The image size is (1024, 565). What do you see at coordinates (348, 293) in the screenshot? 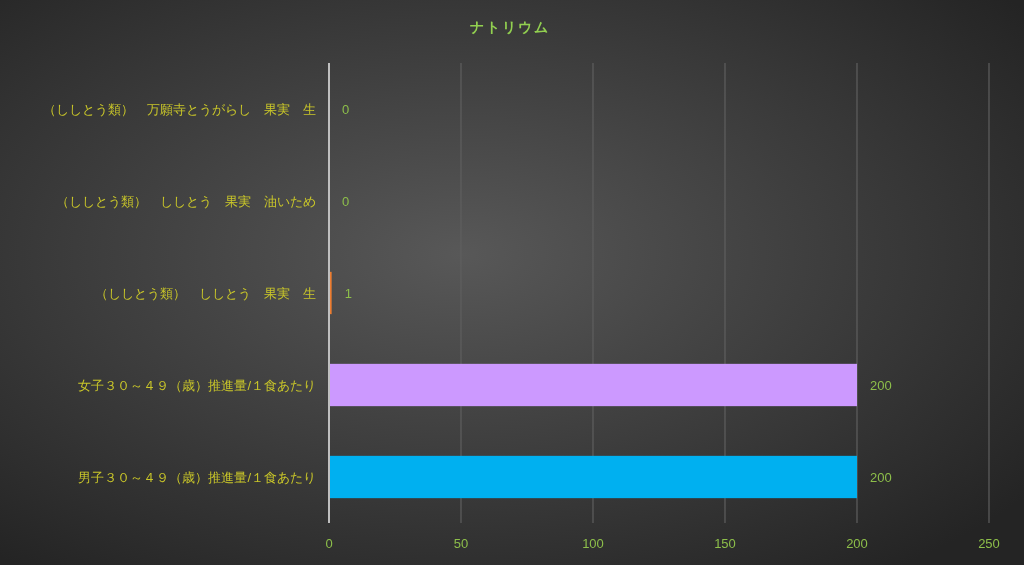
I see `data-label: 1` at bounding box center [348, 293].